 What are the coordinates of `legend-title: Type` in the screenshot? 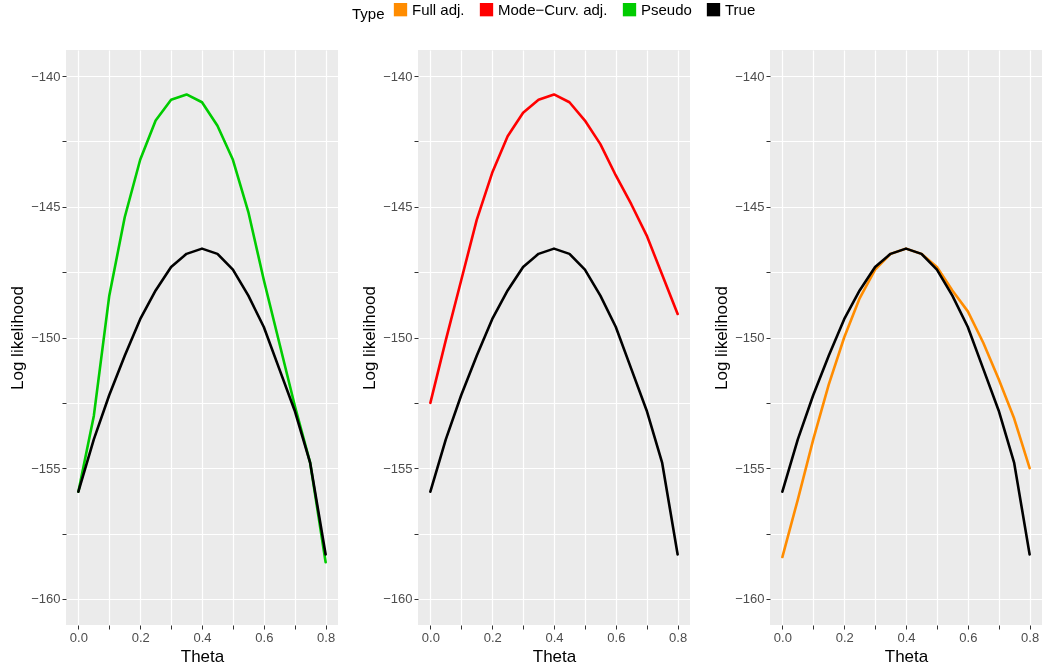 It's located at (368, 13).